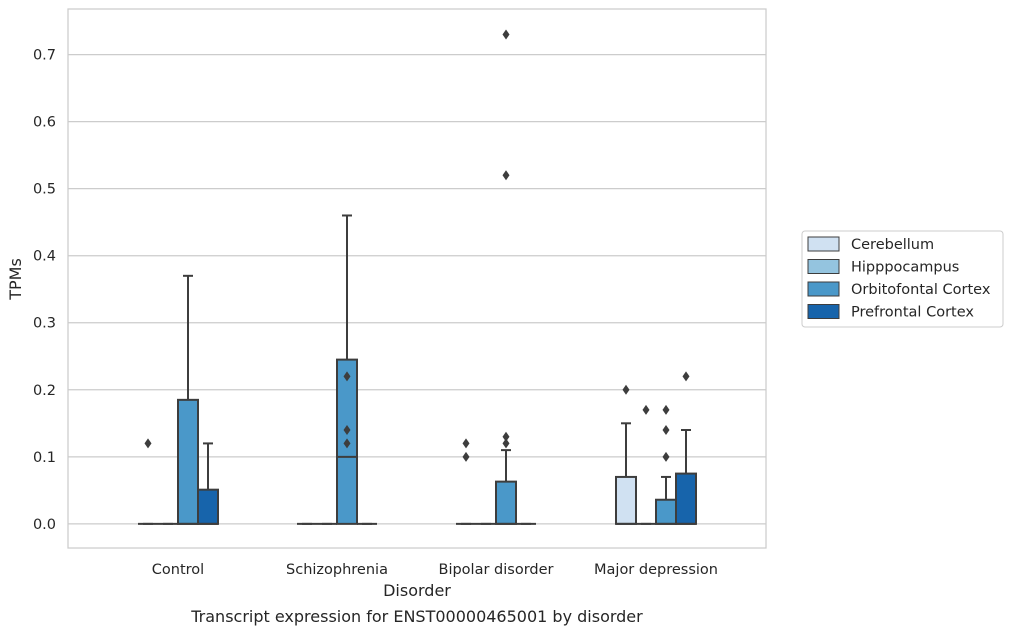  I want to click on y-tick-label: 0.7, so click(44, 56).